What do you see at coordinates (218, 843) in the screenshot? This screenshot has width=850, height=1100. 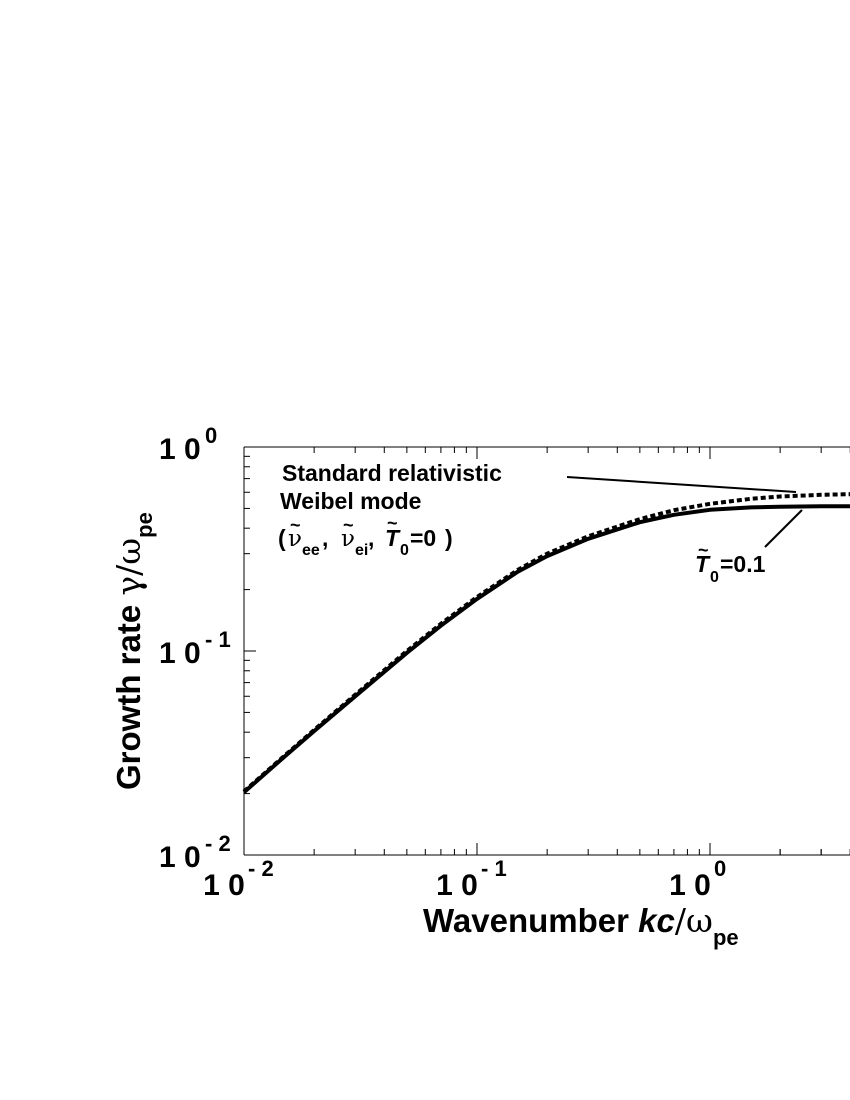 I see `y-tick-exponent: - 2` at bounding box center [218, 843].